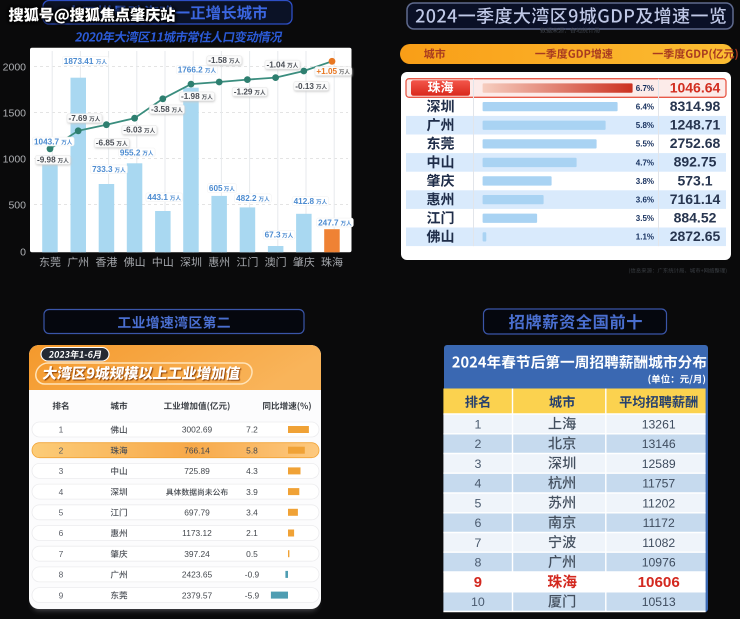 The image size is (740, 619). I want to click on svg-text: 2872.65, so click(695, 236).